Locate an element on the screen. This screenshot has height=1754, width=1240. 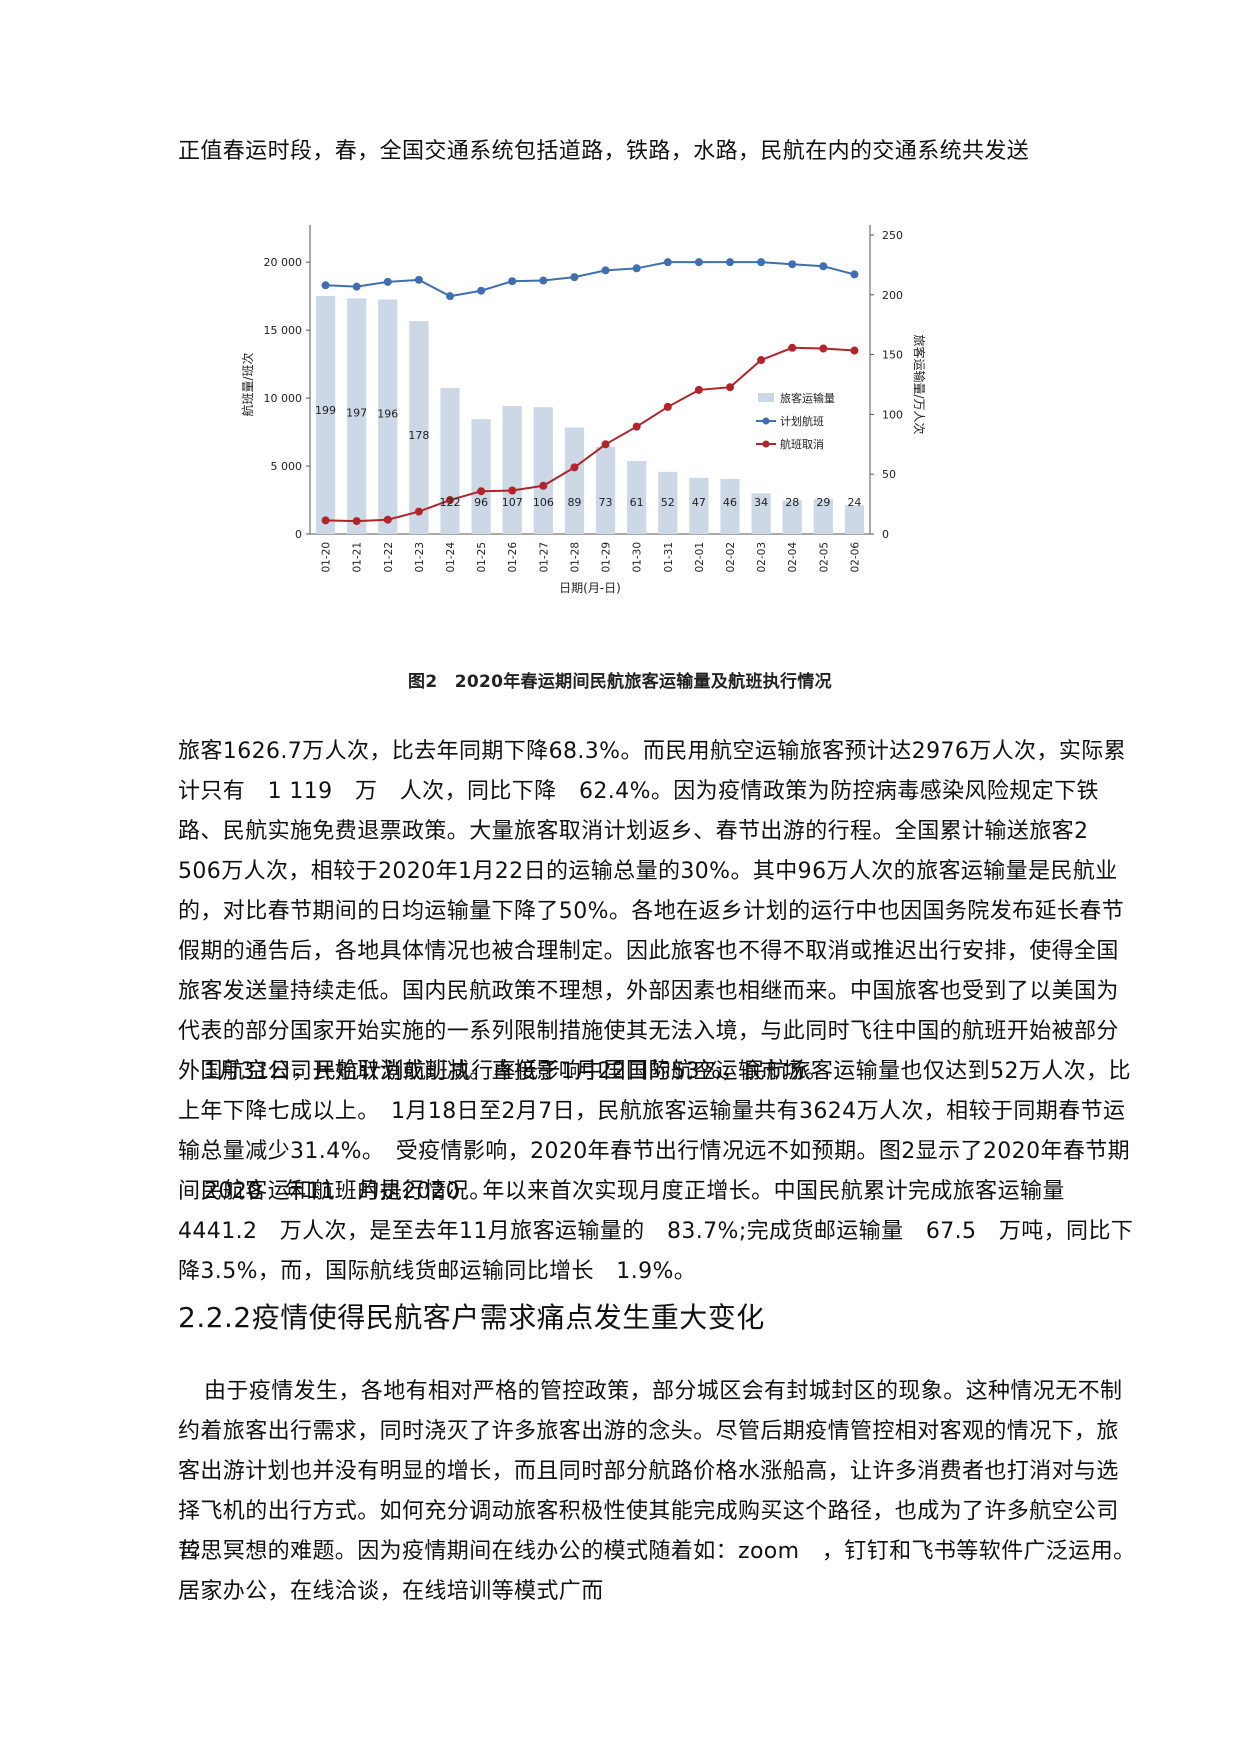
legend-swatch-passenger is located at coordinates (766, 397).